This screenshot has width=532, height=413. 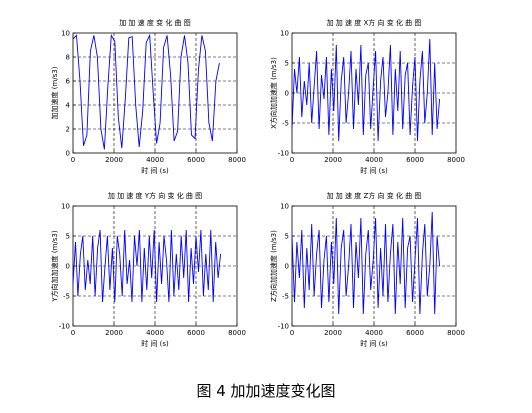 I want to click on subplot-title: 加 加 速 度 Y方 向 变 化 曲 图, so click(x=155, y=195).